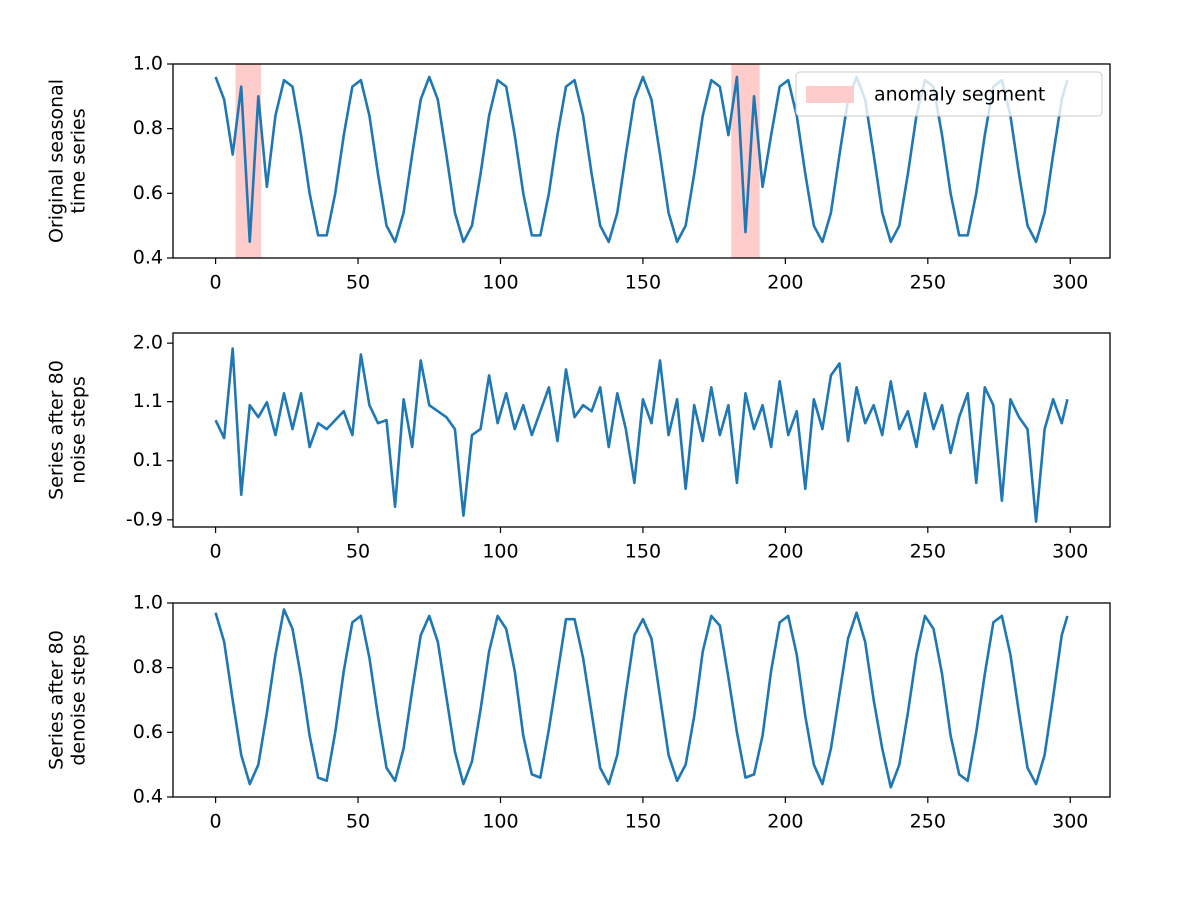 Image resolution: width=1188 pixels, height=900 pixels. I want to click on legend: anomaly segment, so click(949, 94).